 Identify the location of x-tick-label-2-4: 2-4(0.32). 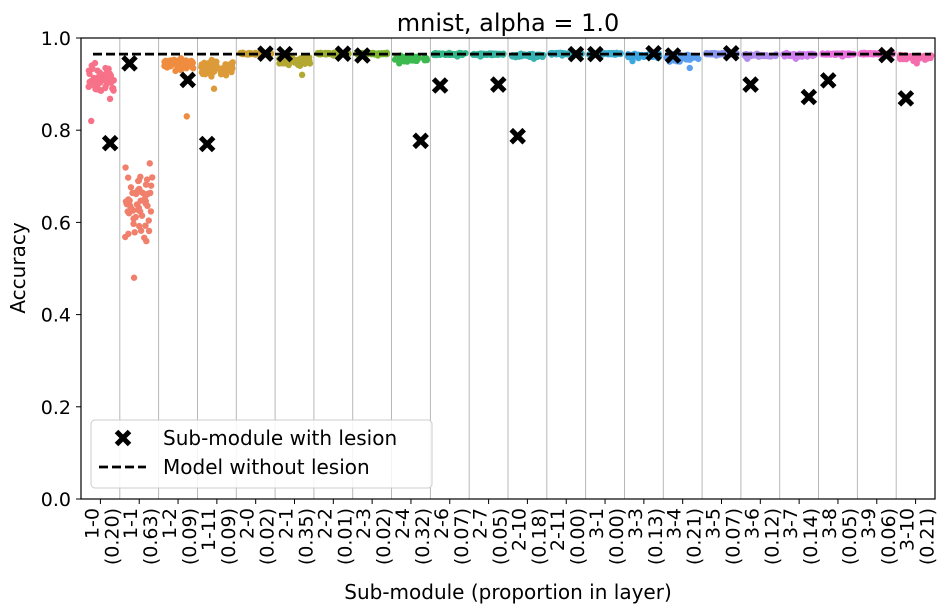
(413, 536).